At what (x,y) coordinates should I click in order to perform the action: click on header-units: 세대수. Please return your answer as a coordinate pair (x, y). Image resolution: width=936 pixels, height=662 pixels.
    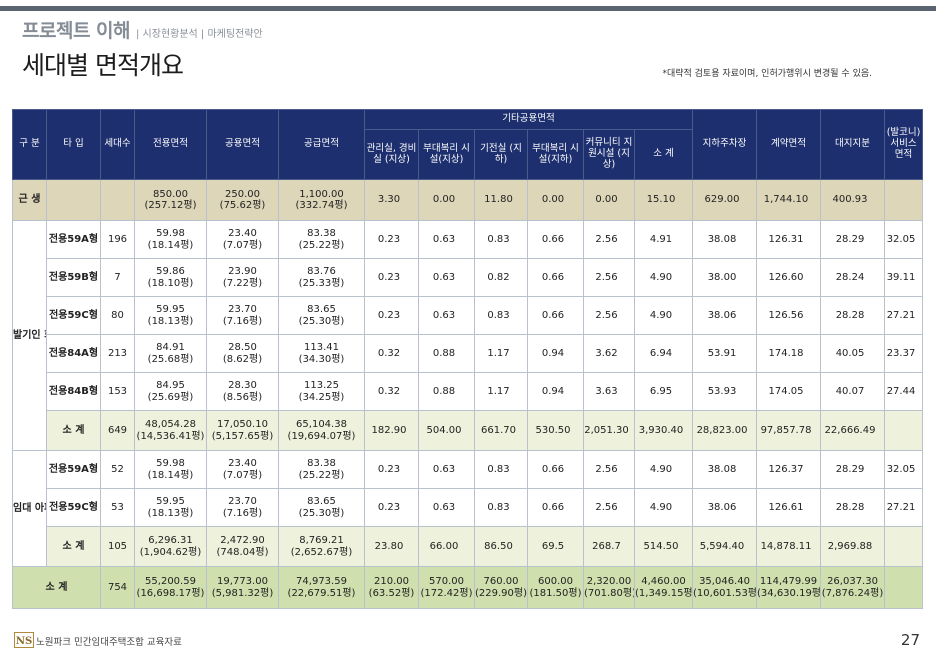
    Looking at the image, I should click on (117, 144).